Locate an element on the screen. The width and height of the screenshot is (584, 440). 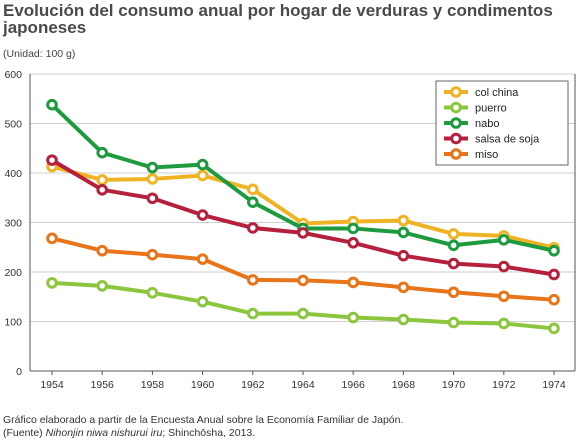
legend-swatch-marker-miso is located at coordinates (456, 154).